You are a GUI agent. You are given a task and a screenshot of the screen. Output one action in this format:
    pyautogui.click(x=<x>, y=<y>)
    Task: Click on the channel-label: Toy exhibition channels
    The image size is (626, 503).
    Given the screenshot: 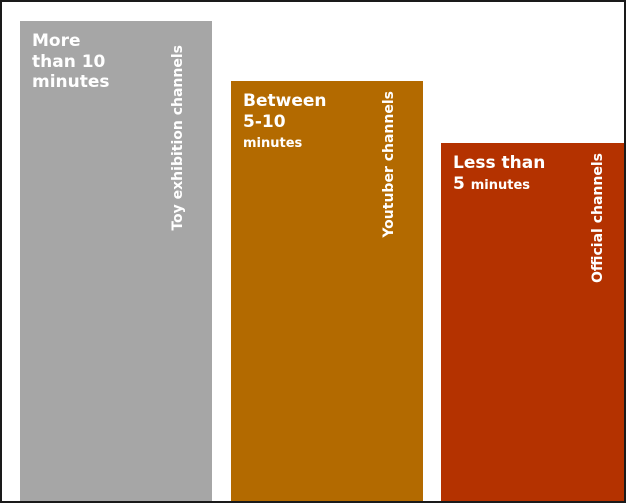 What is the action you would take?
    pyautogui.click(x=178, y=138)
    